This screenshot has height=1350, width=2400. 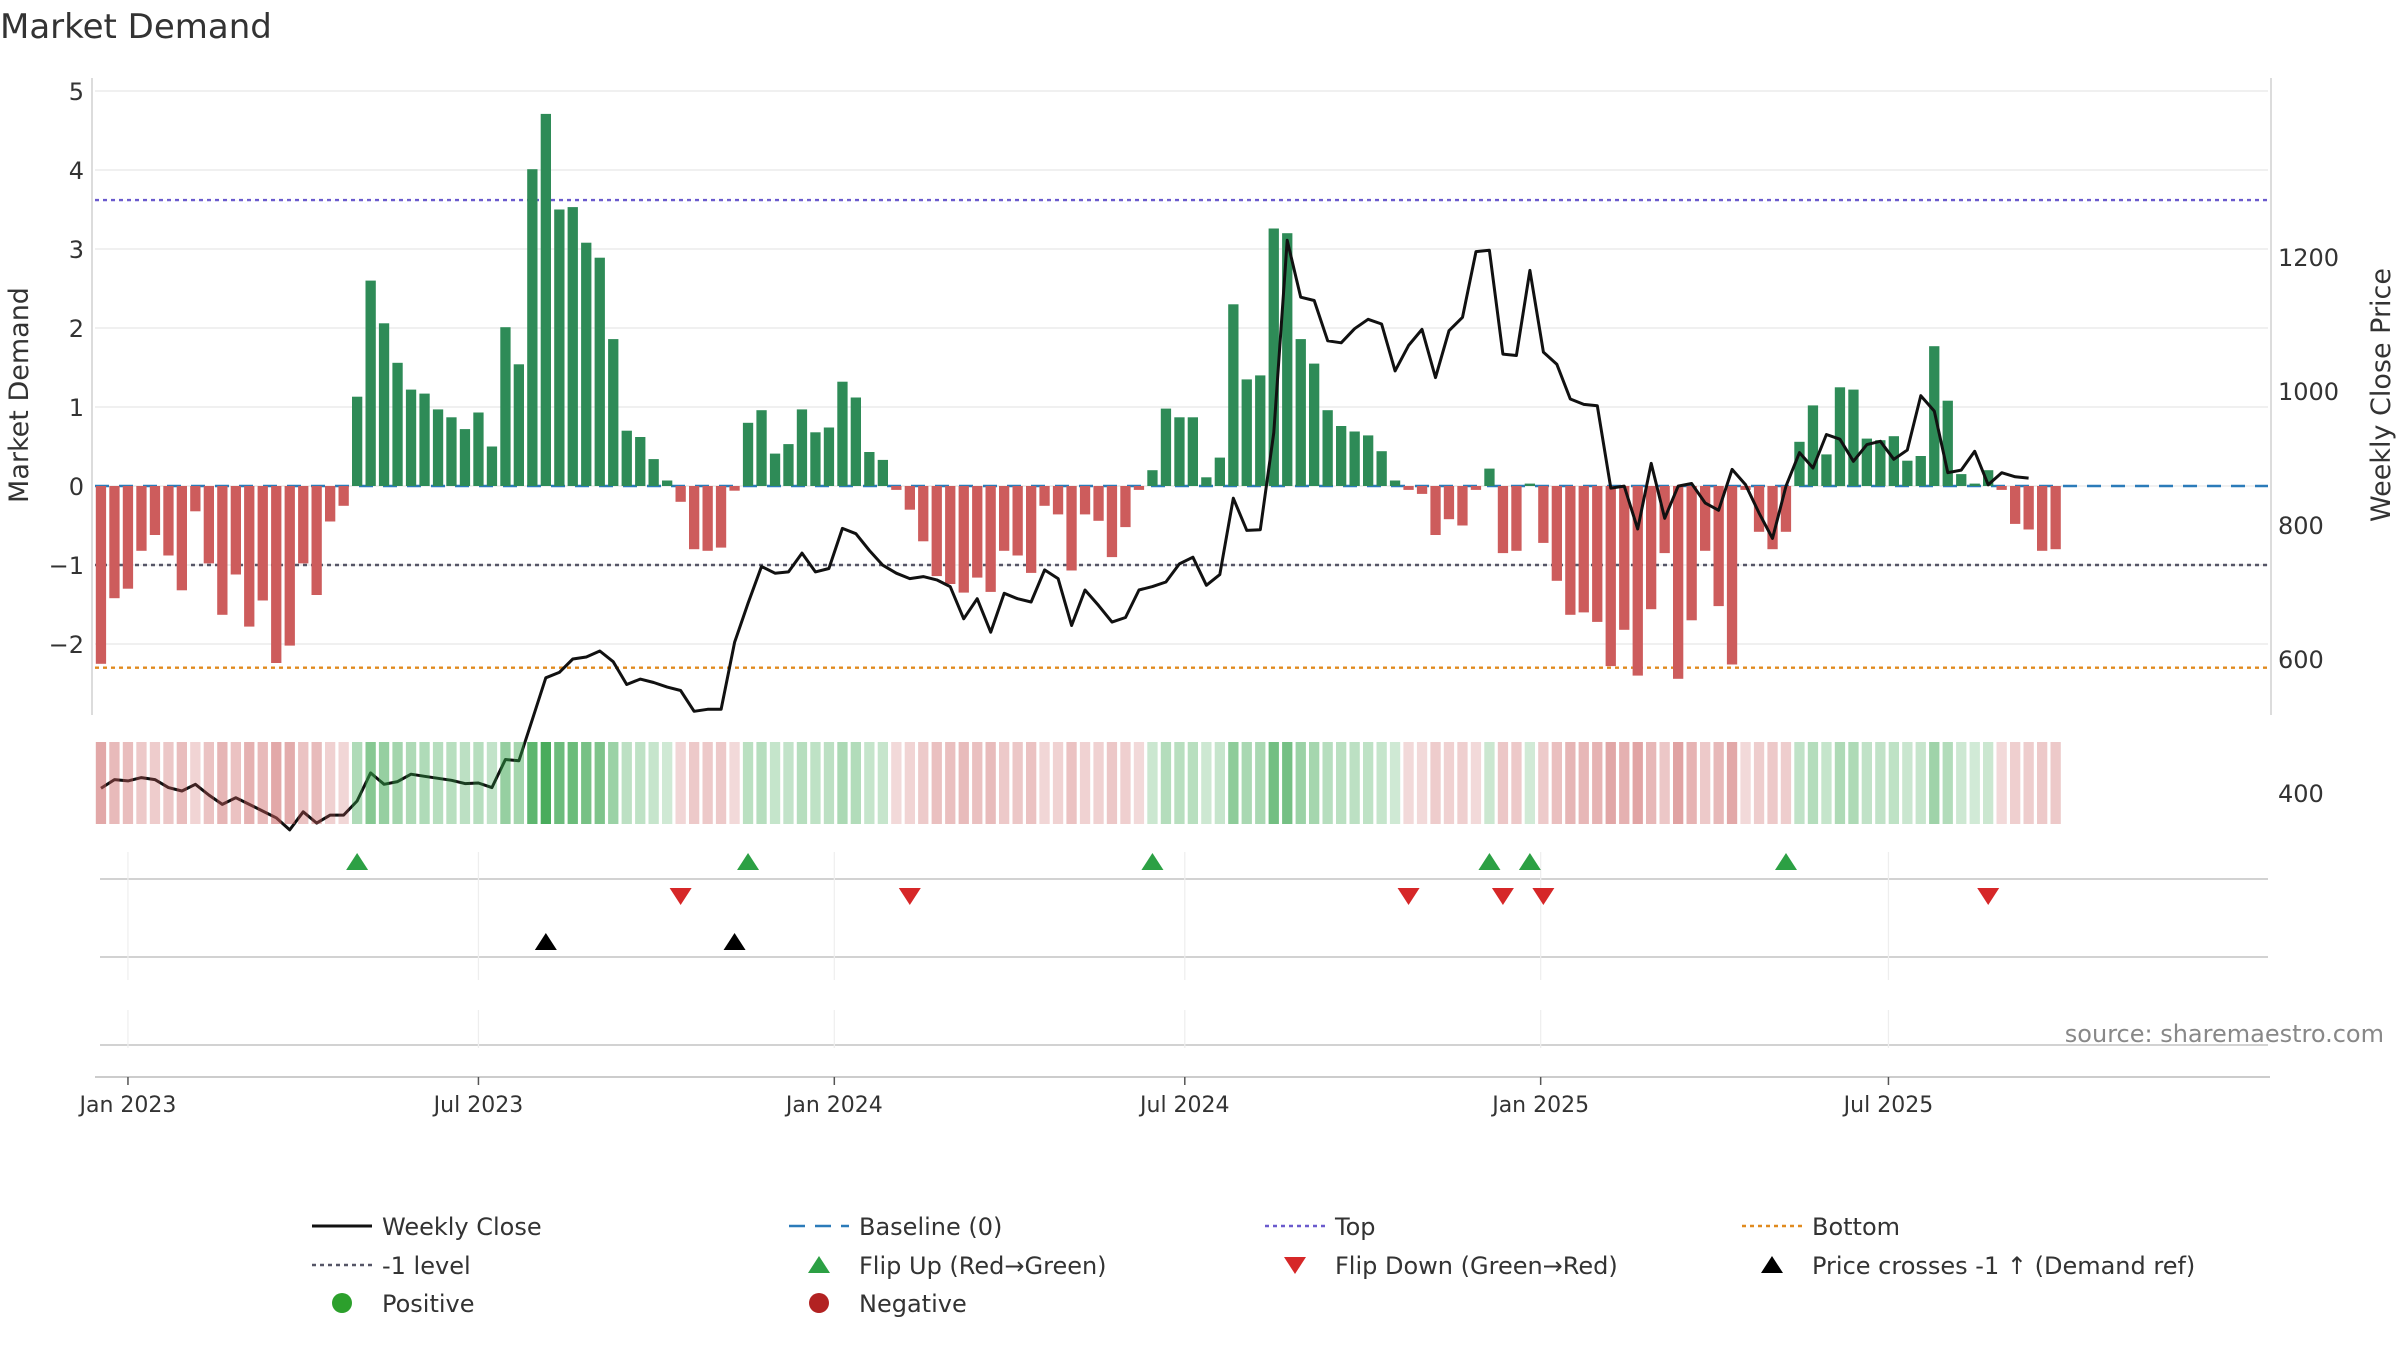 What do you see at coordinates (66, 368) in the screenshot?
I see `y-tick-labels: 5 4 3 2 1 0 −1 −2` at bounding box center [66, 368].